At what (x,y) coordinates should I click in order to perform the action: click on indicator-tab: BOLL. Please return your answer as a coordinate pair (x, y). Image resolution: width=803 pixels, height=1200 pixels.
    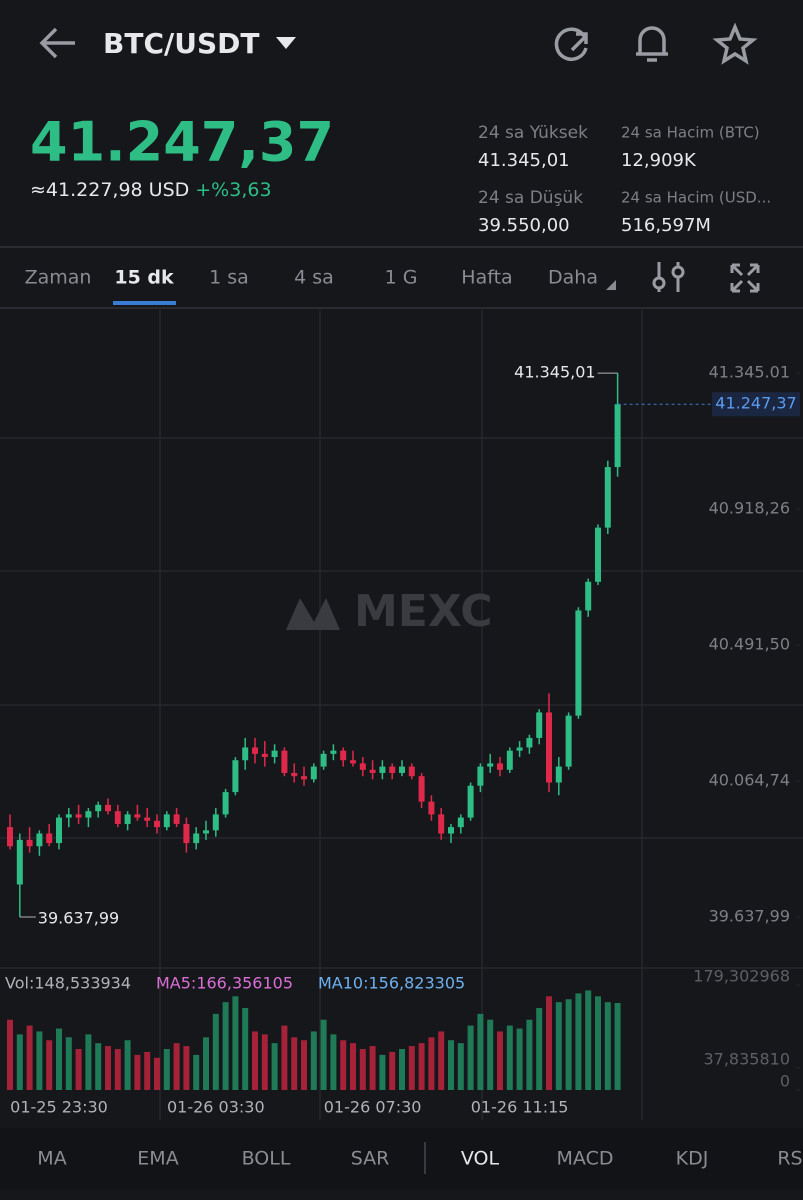
    Looking at the image, I should click on (266, 1159).